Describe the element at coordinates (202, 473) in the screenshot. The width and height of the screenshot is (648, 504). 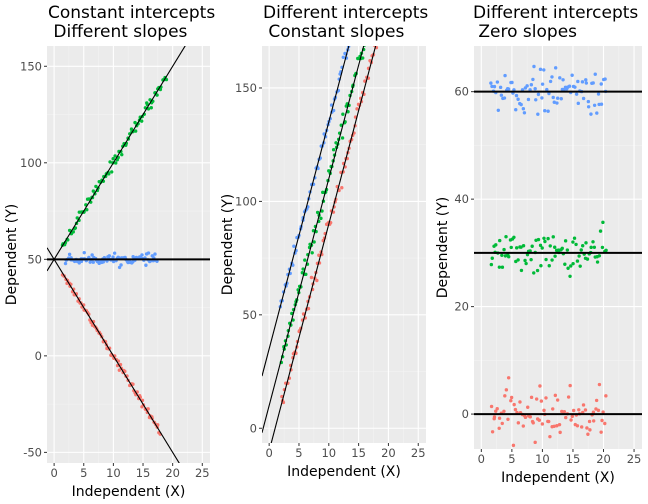
I see `x-tick-label: 25` at that location.